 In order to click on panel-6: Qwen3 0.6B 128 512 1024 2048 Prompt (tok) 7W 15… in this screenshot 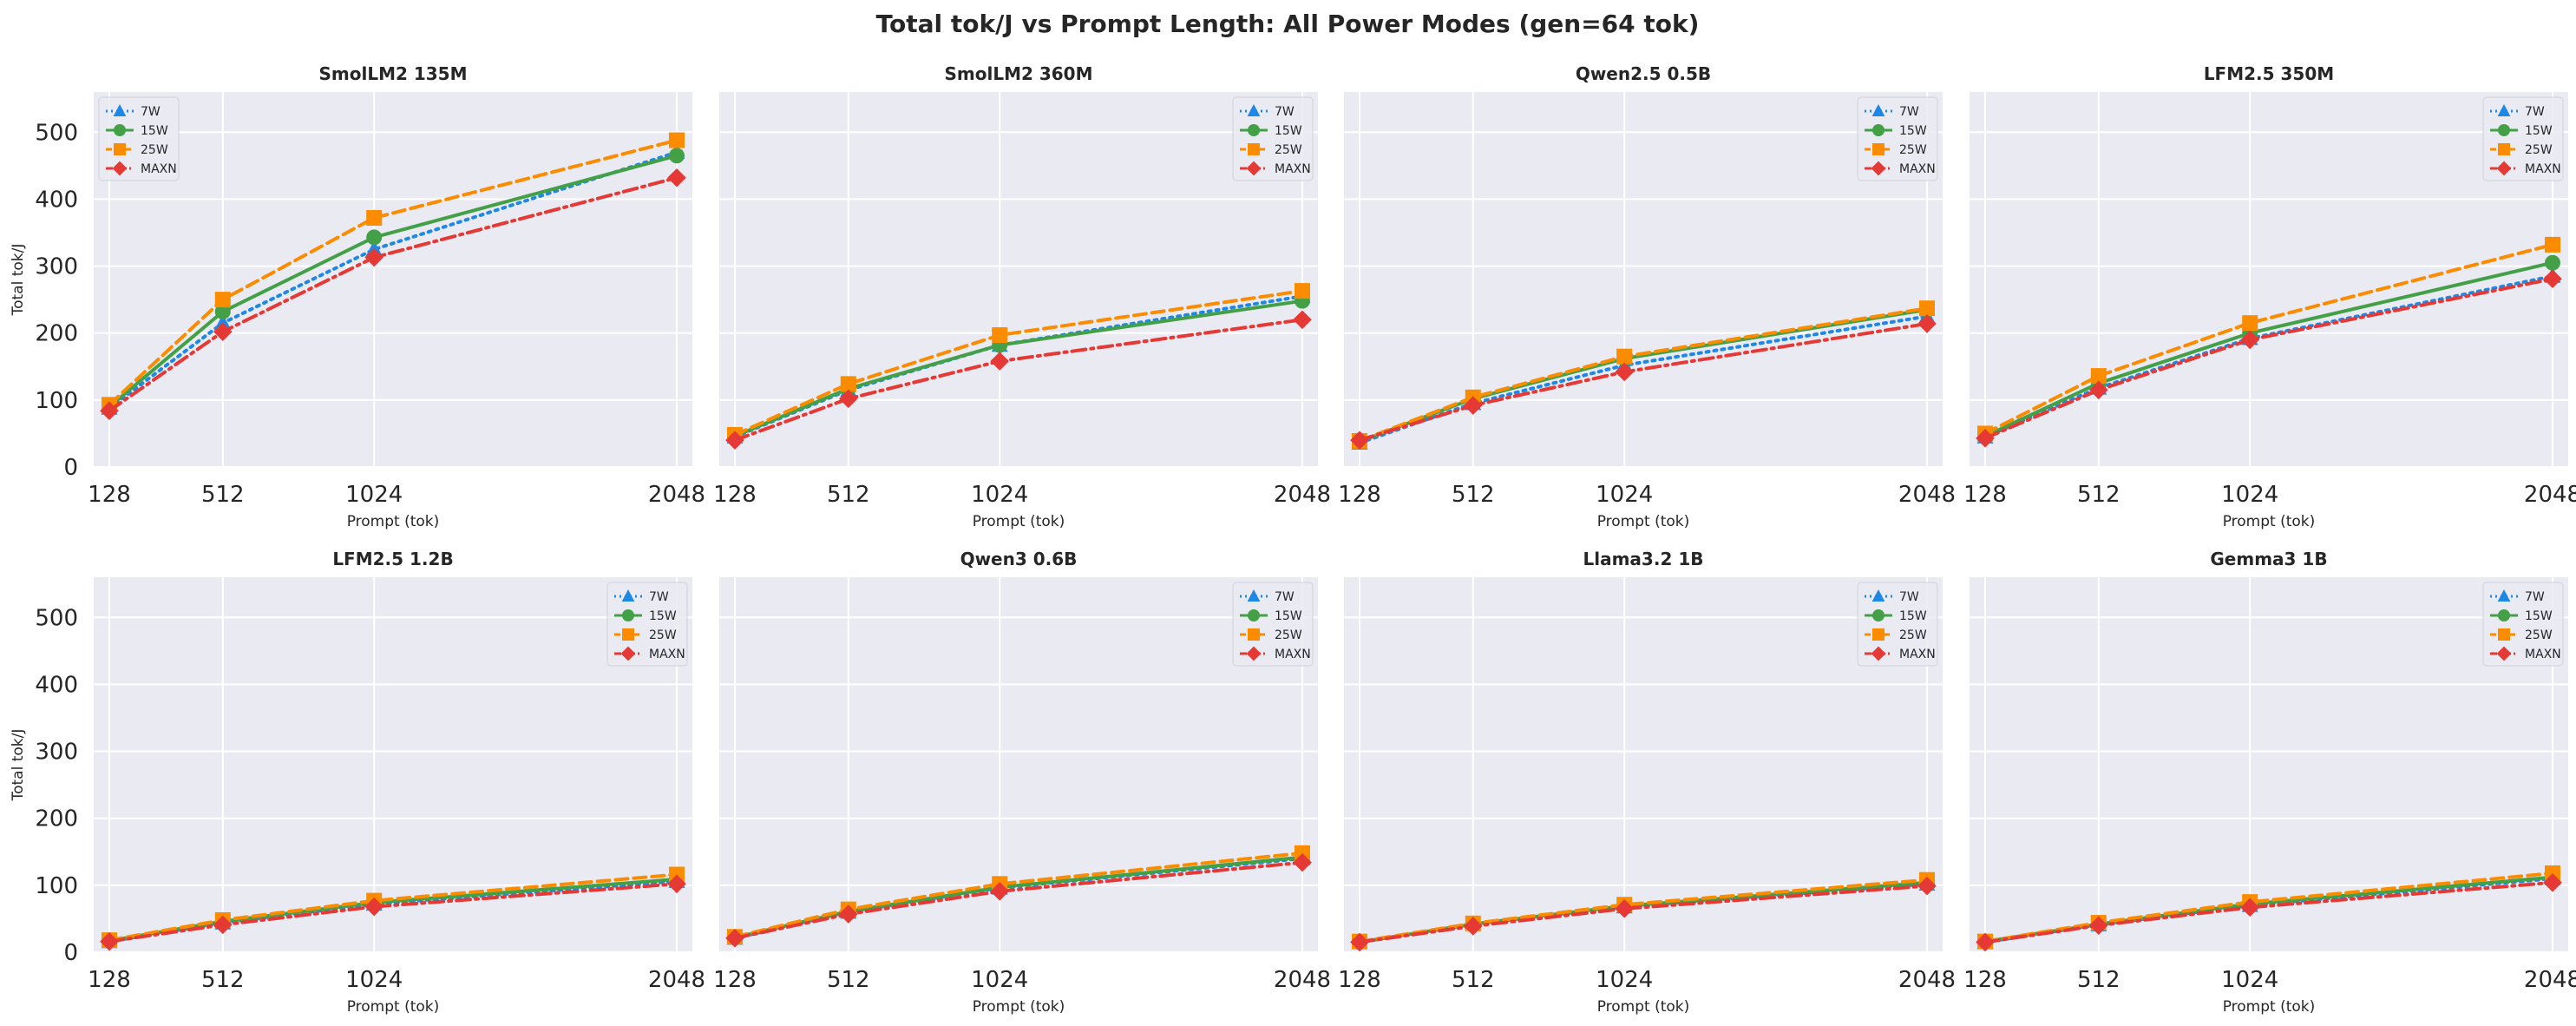, I will do `click(1022, 783)`.